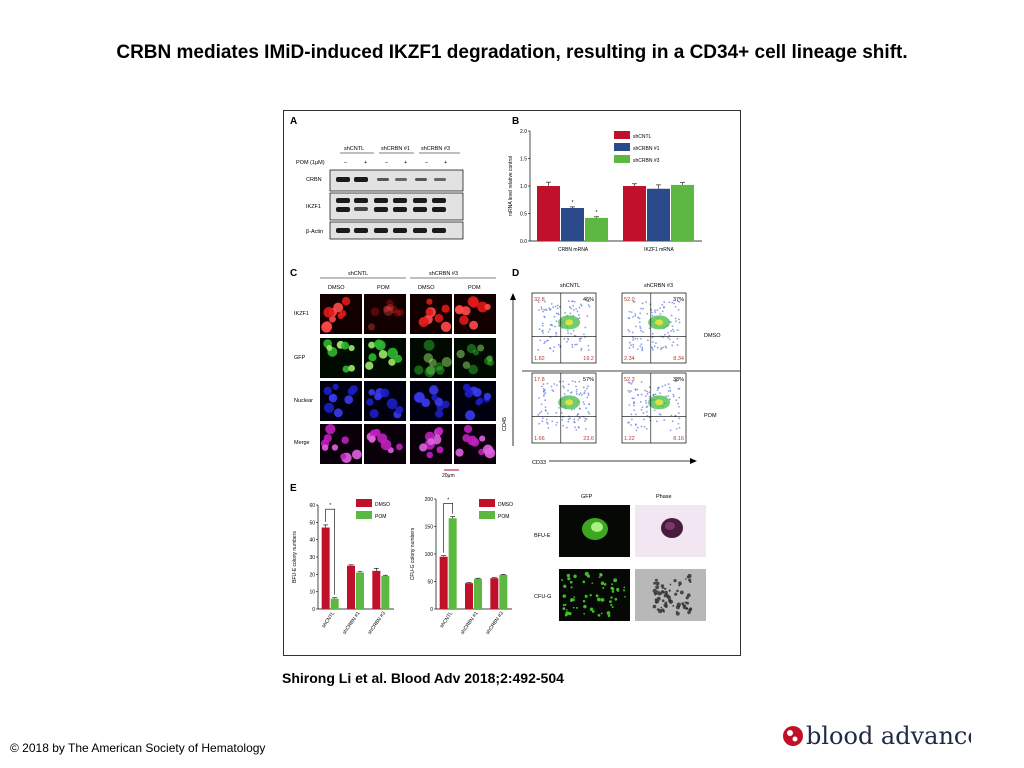 The height and width of the screenshot is (768, 1024). I want to click on lane-sign-1: –, so click(346, 163).